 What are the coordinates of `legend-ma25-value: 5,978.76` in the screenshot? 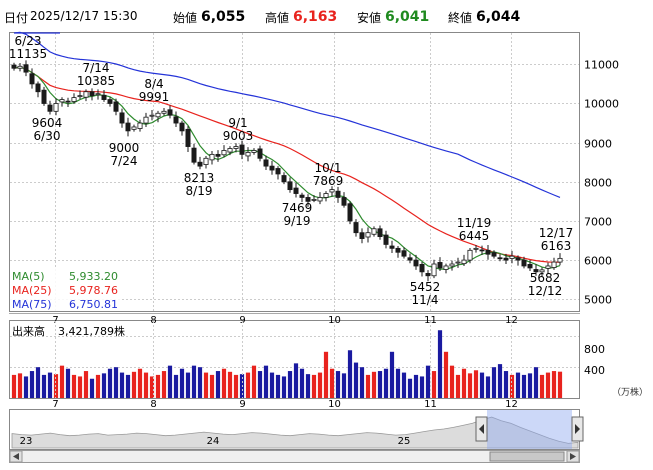 It's located at (93, 290).